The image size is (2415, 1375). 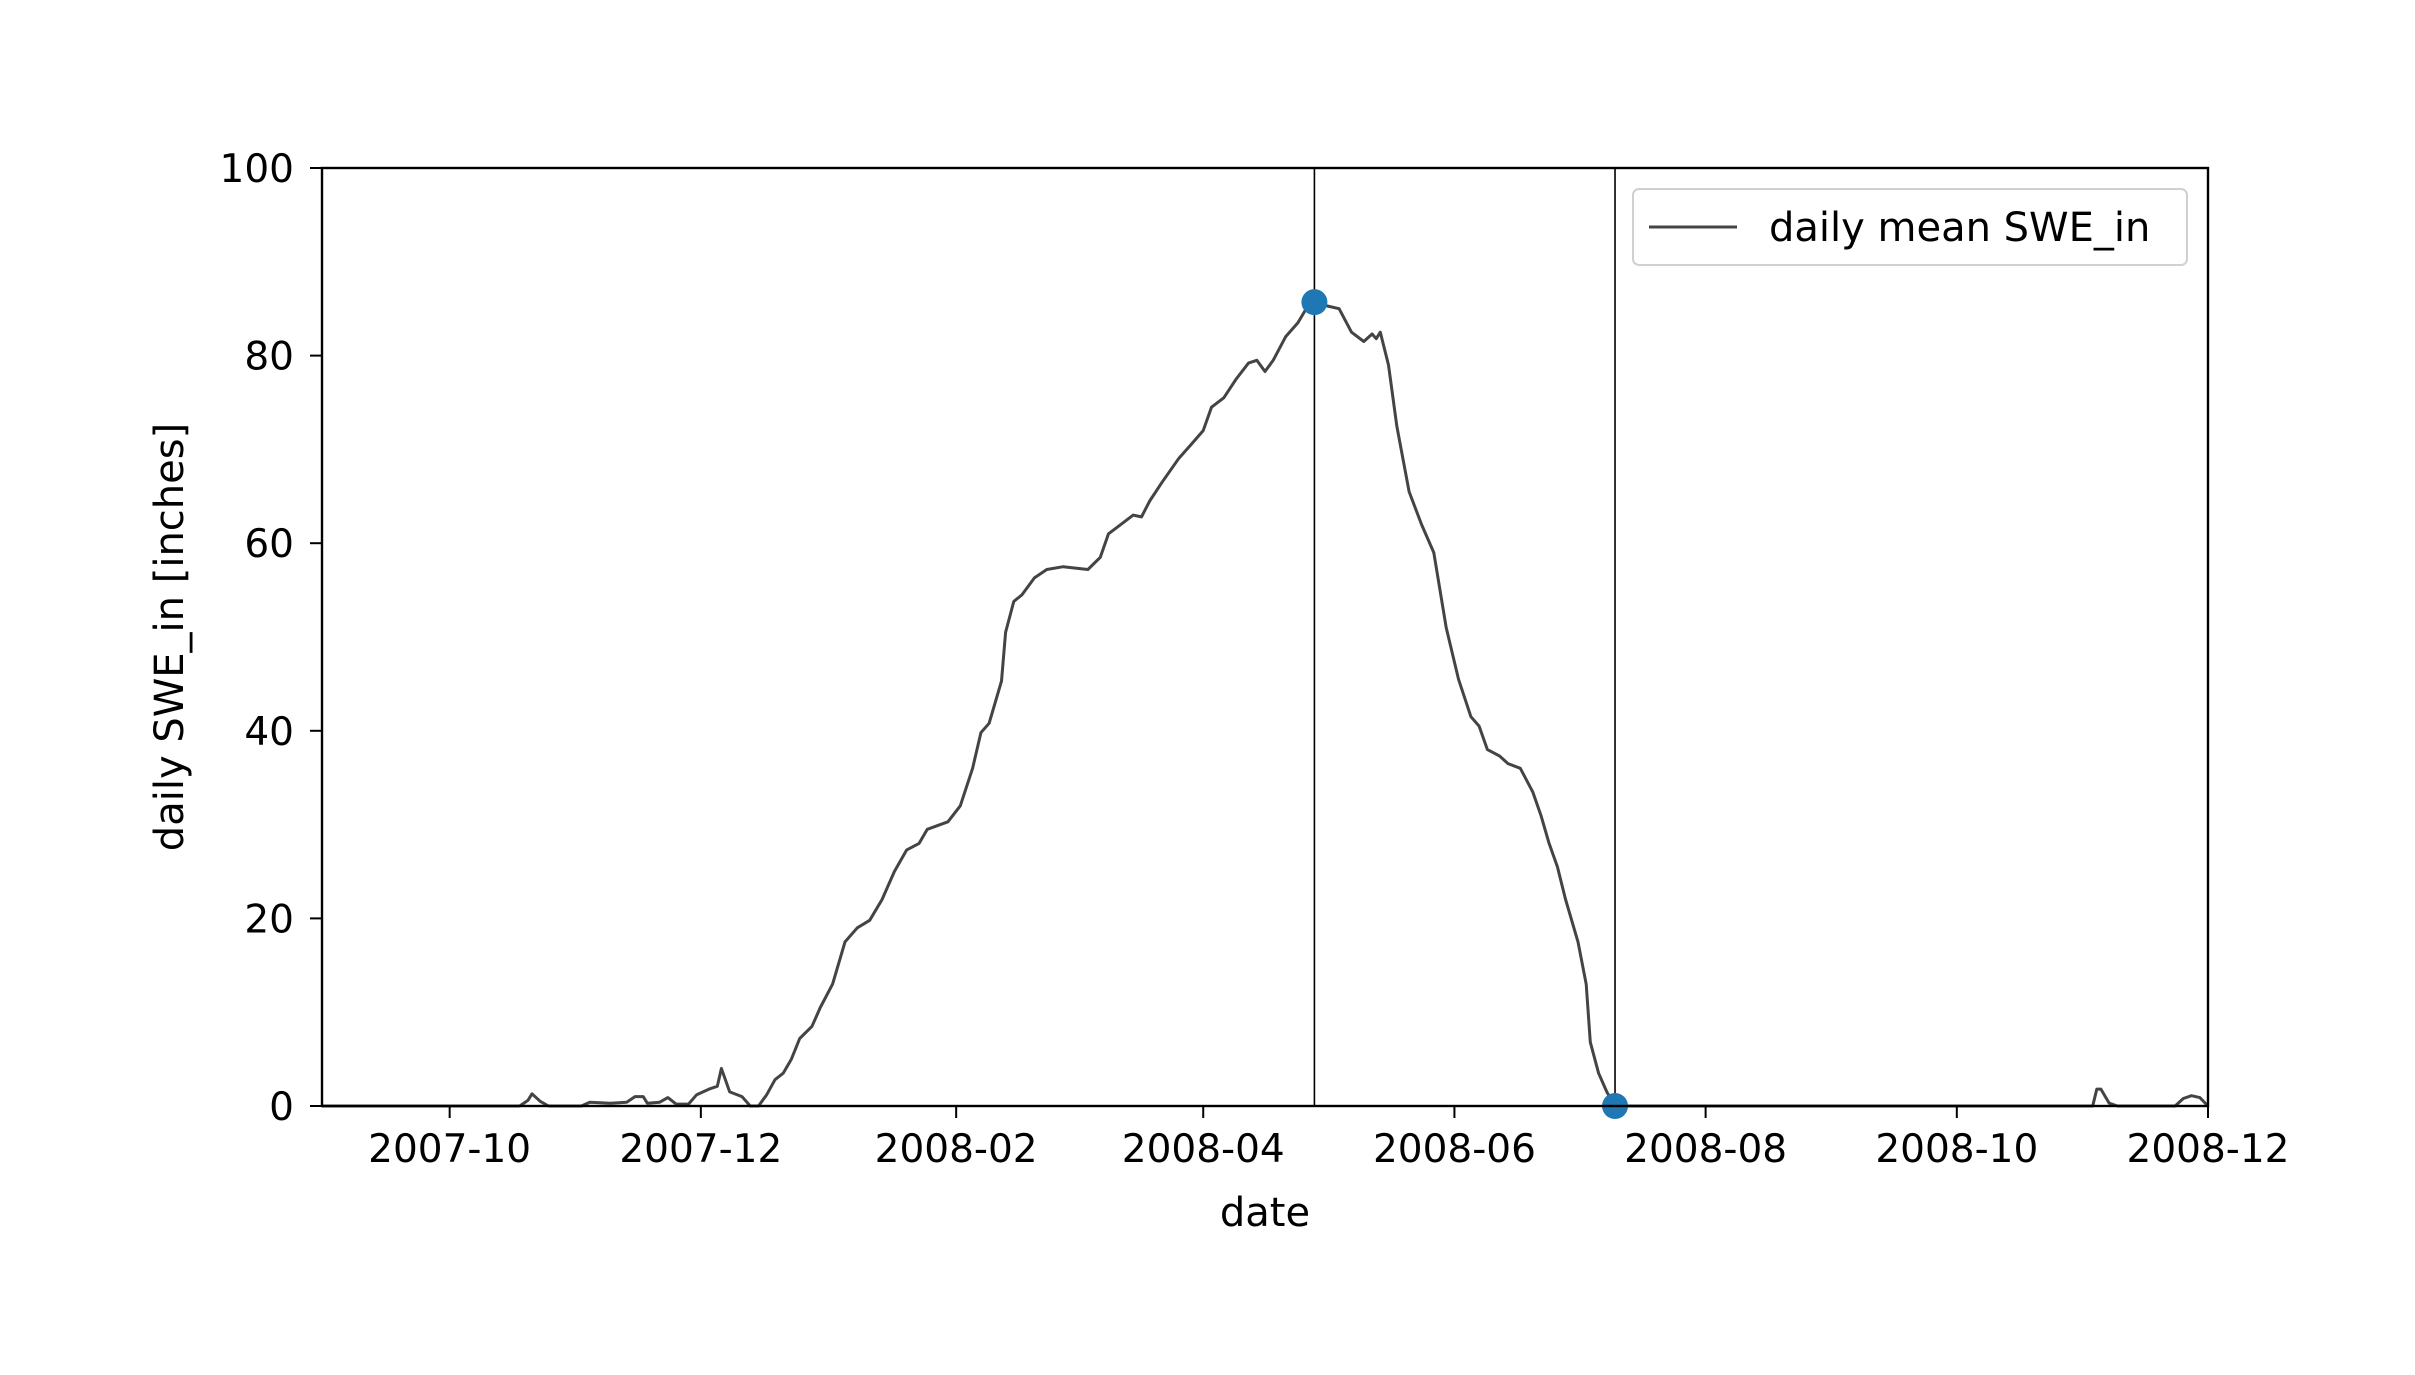 What do you see at coordinates (700, 1149) in the screenshot?
I see `x-tick-label-1: 2007-12` at bounding box center [700, 1149].